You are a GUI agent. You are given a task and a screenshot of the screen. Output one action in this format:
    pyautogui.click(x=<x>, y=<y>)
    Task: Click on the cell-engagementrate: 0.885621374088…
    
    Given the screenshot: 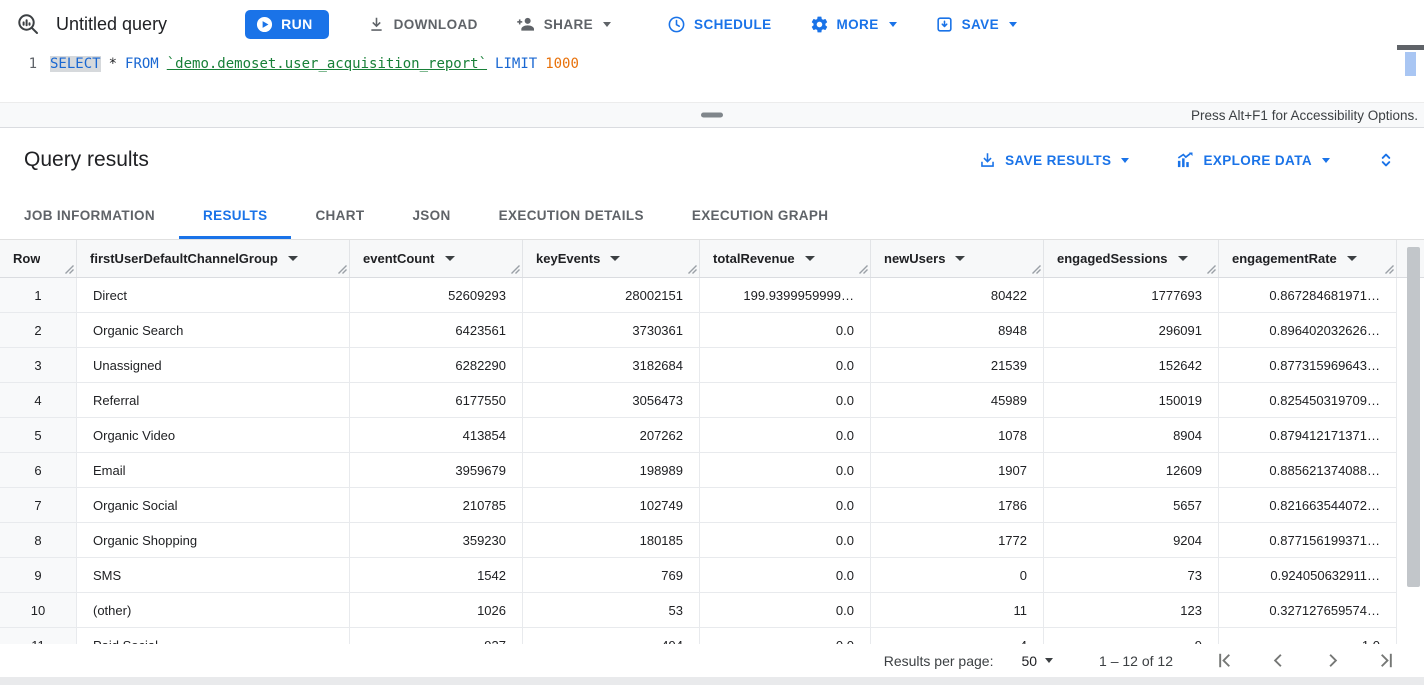 What is the action you would take?
    pyautogui.click(x=1308, y=470)
    